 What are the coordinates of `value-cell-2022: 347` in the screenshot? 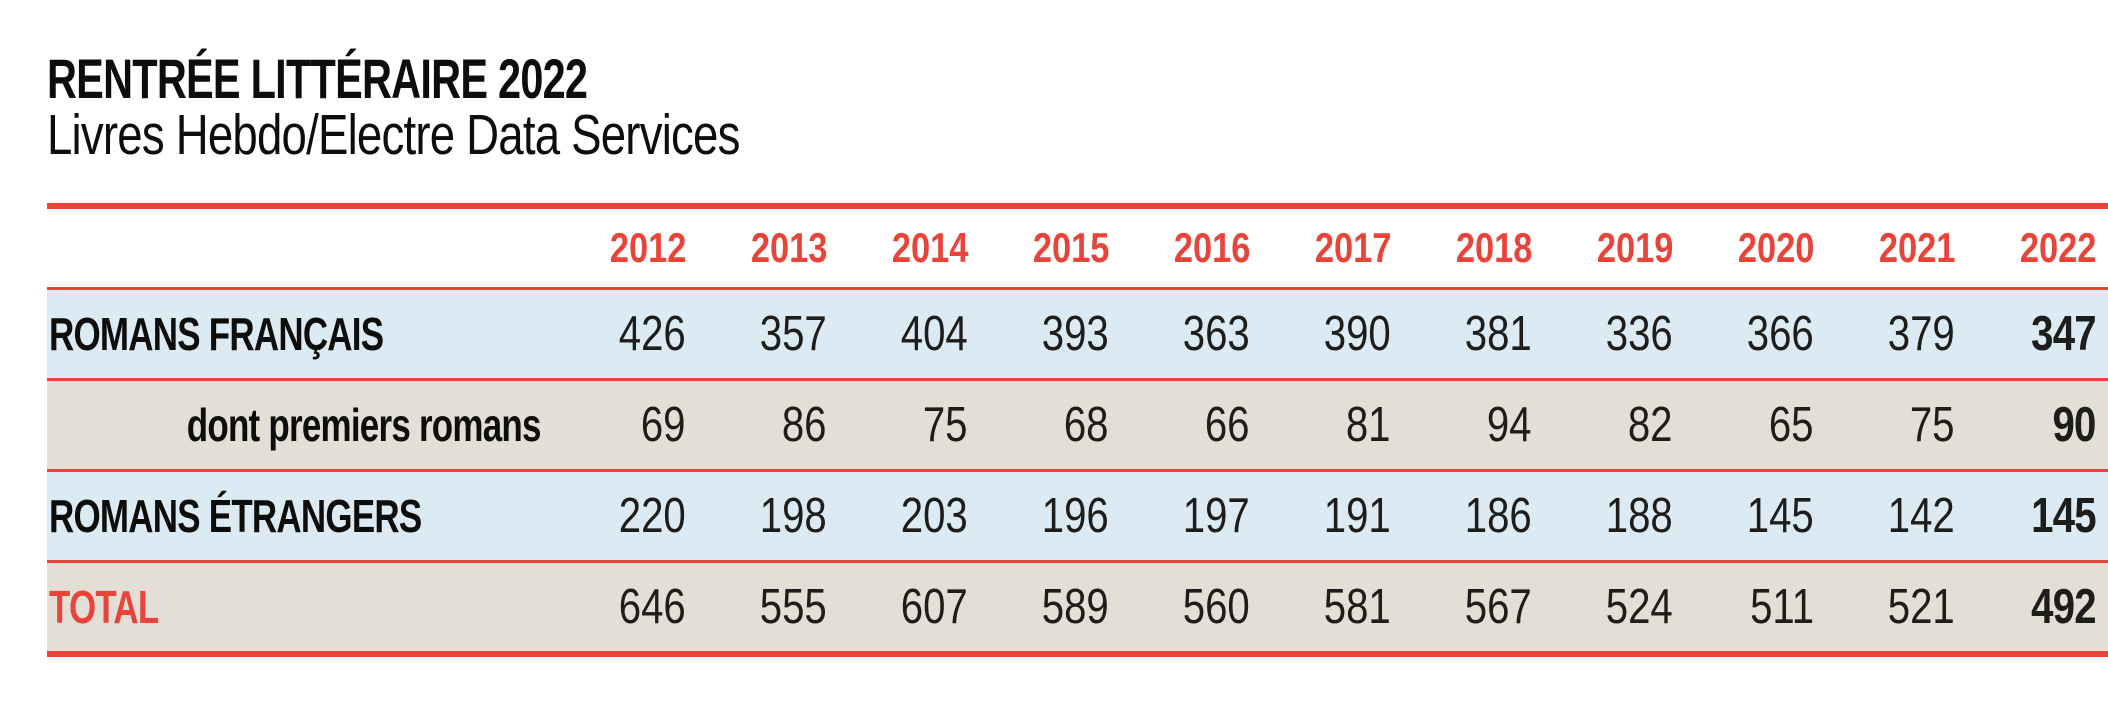 It's located at (2037, 334).